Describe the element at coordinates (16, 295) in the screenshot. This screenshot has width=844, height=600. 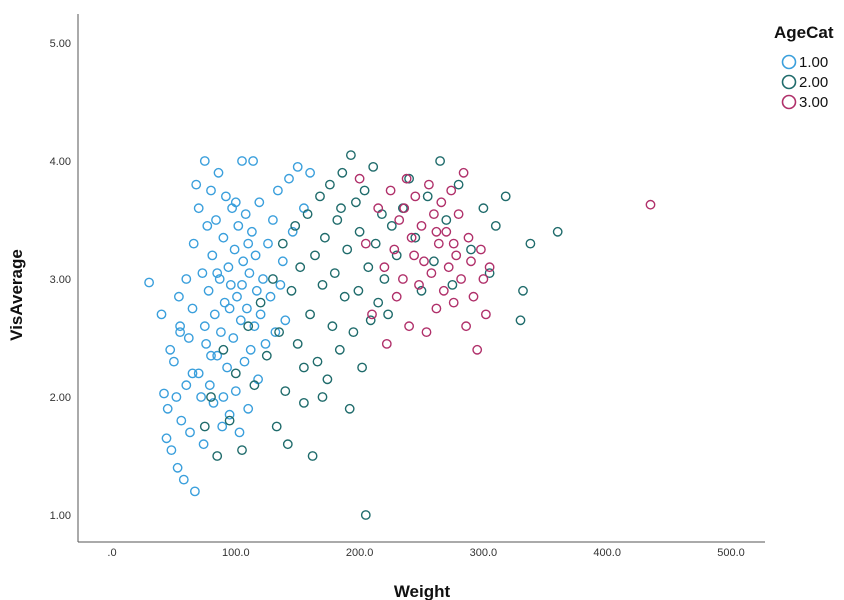
I see `y-axis-title: VisAverage` at that location.